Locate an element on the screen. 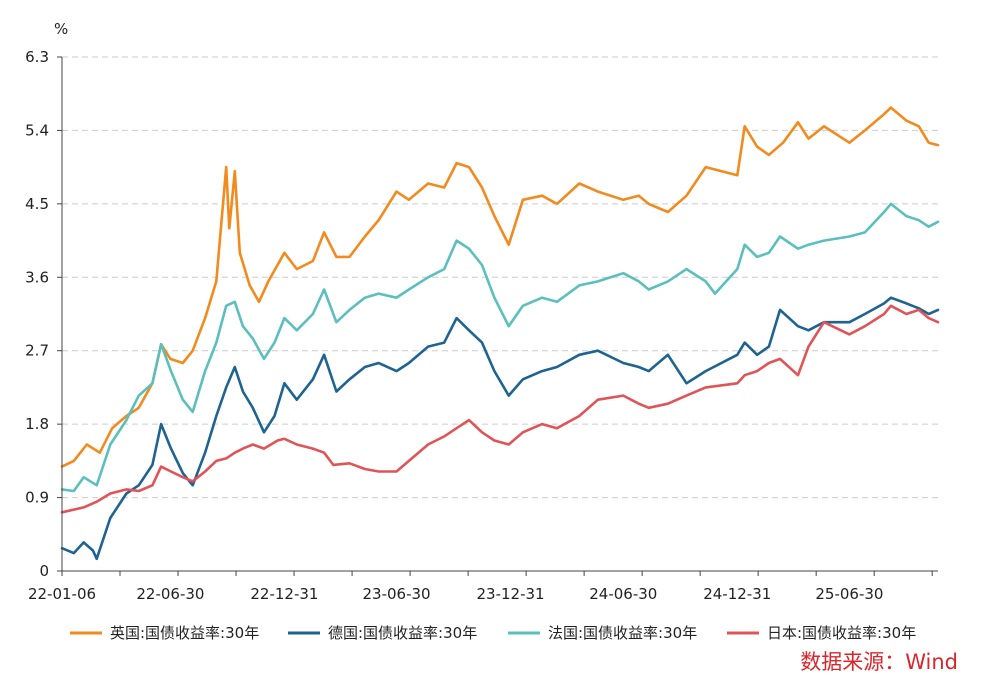 The height and width of the screenshot is (693, 1000). y-unit-label: % is located at coordinates (61, 29).